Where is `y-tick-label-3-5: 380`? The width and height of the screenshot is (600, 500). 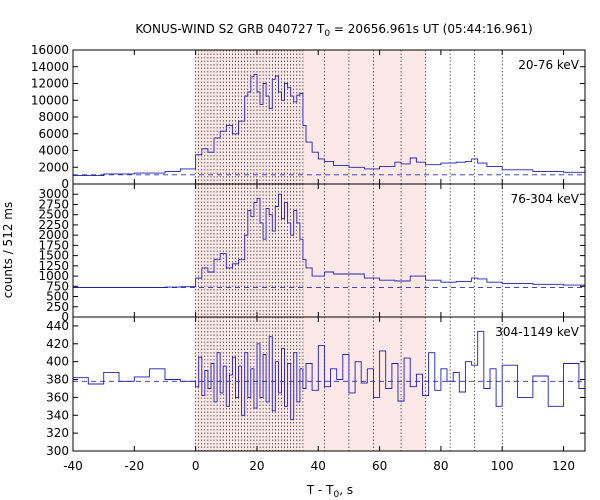
y-tick-label-3-5: 380 is located at coordinates (57, 380).